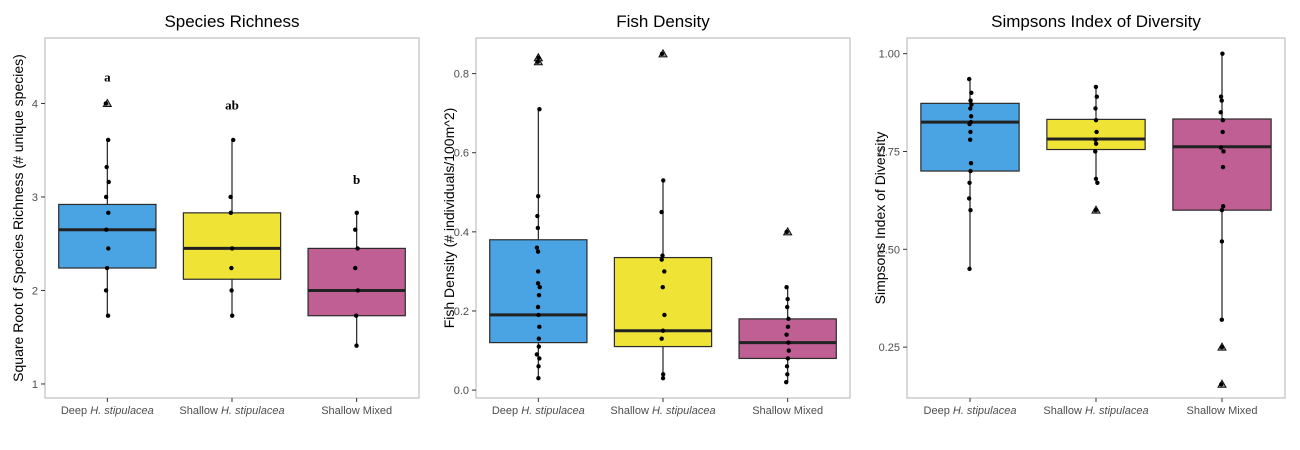 This screenshot has height=450, width=1300. What do you see at coordinates (889, 55) in the screenshot?
I see `y-tick-label: 1.00` at bounding box center [889, 55].